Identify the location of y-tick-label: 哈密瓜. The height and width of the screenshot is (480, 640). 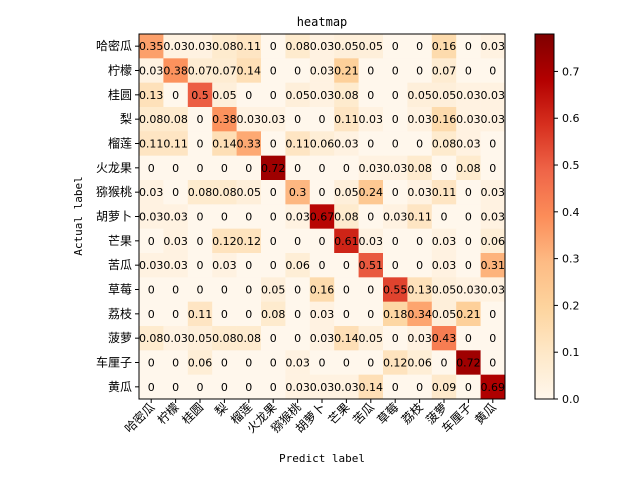
(114, 45).